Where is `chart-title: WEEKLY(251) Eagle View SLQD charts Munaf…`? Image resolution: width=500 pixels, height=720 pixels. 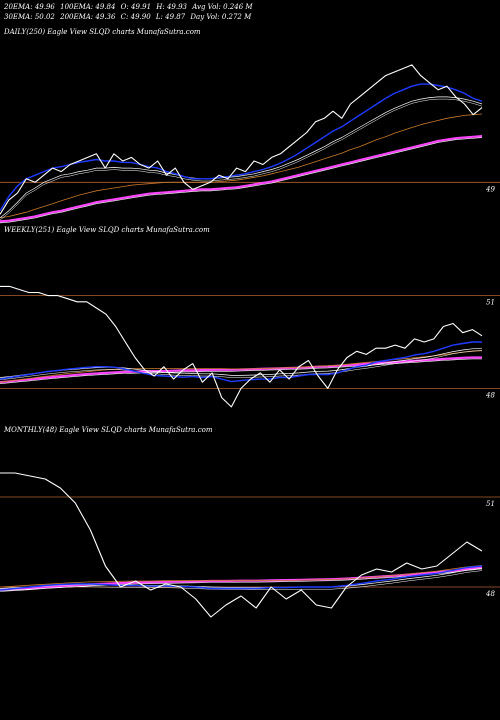
chart-title: WEEKLY(251) Eagle View SLQD charts Munaf… is located at coordinates (107, 230).